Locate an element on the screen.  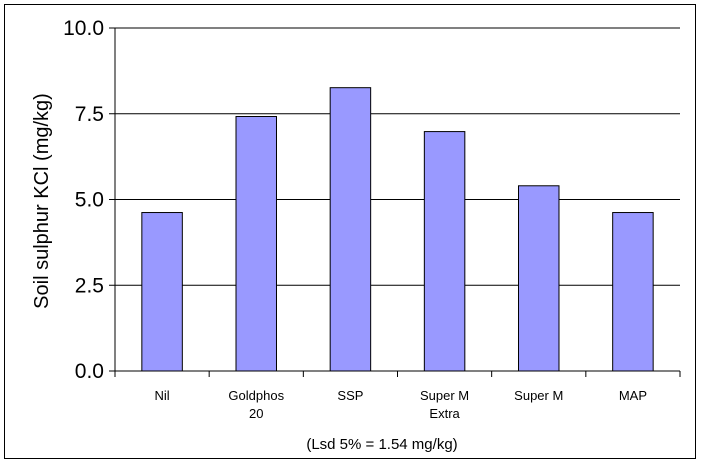
y-tick-labels: 0.0 2.5 5.0 7.5 10.0 is located at coordinates (83, 200).